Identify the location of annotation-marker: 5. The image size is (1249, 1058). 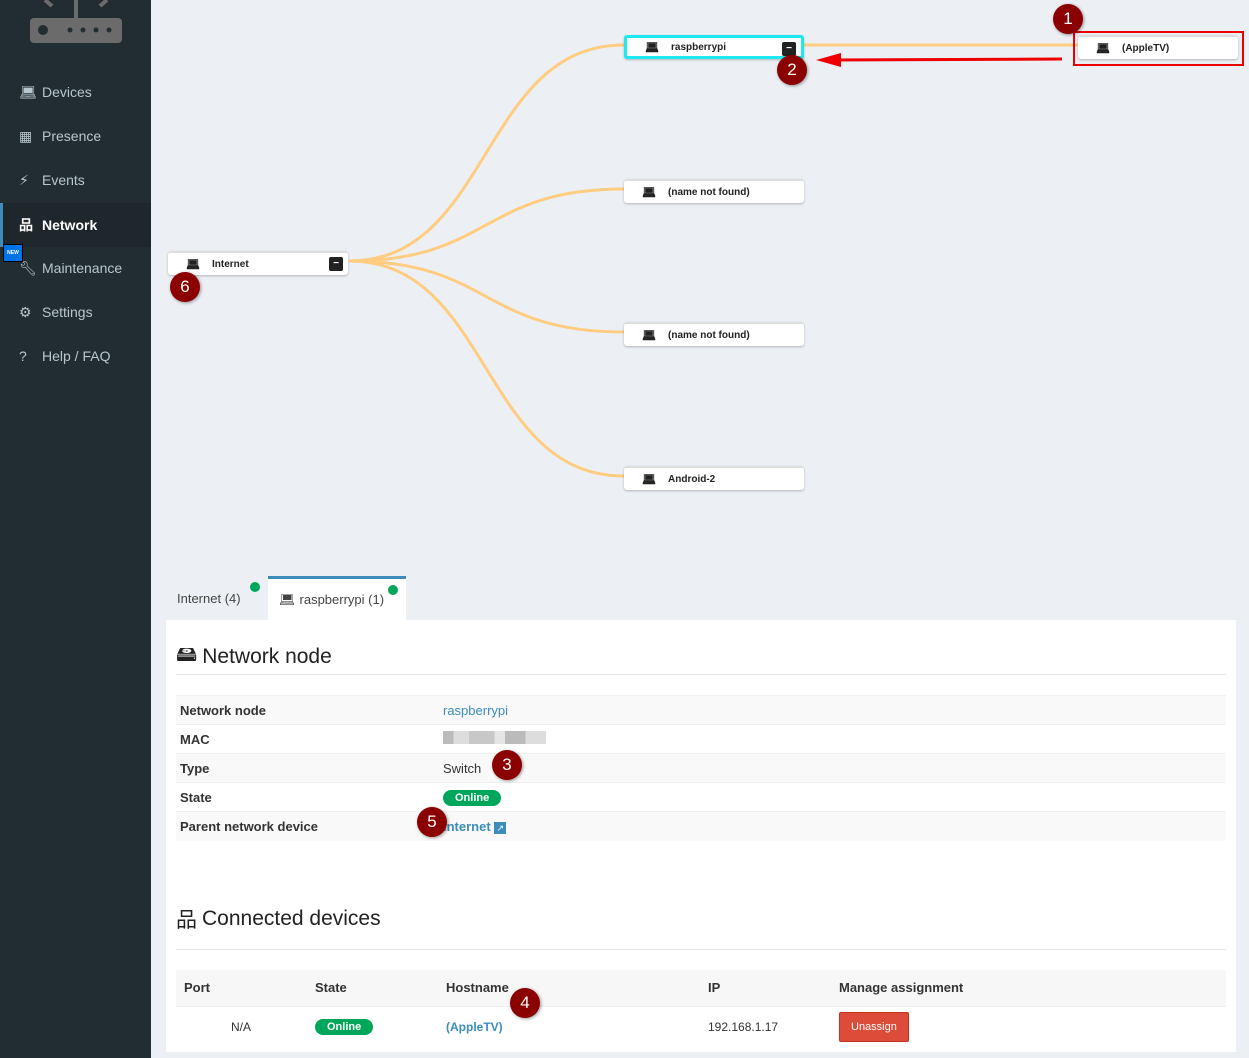
(432, 822).